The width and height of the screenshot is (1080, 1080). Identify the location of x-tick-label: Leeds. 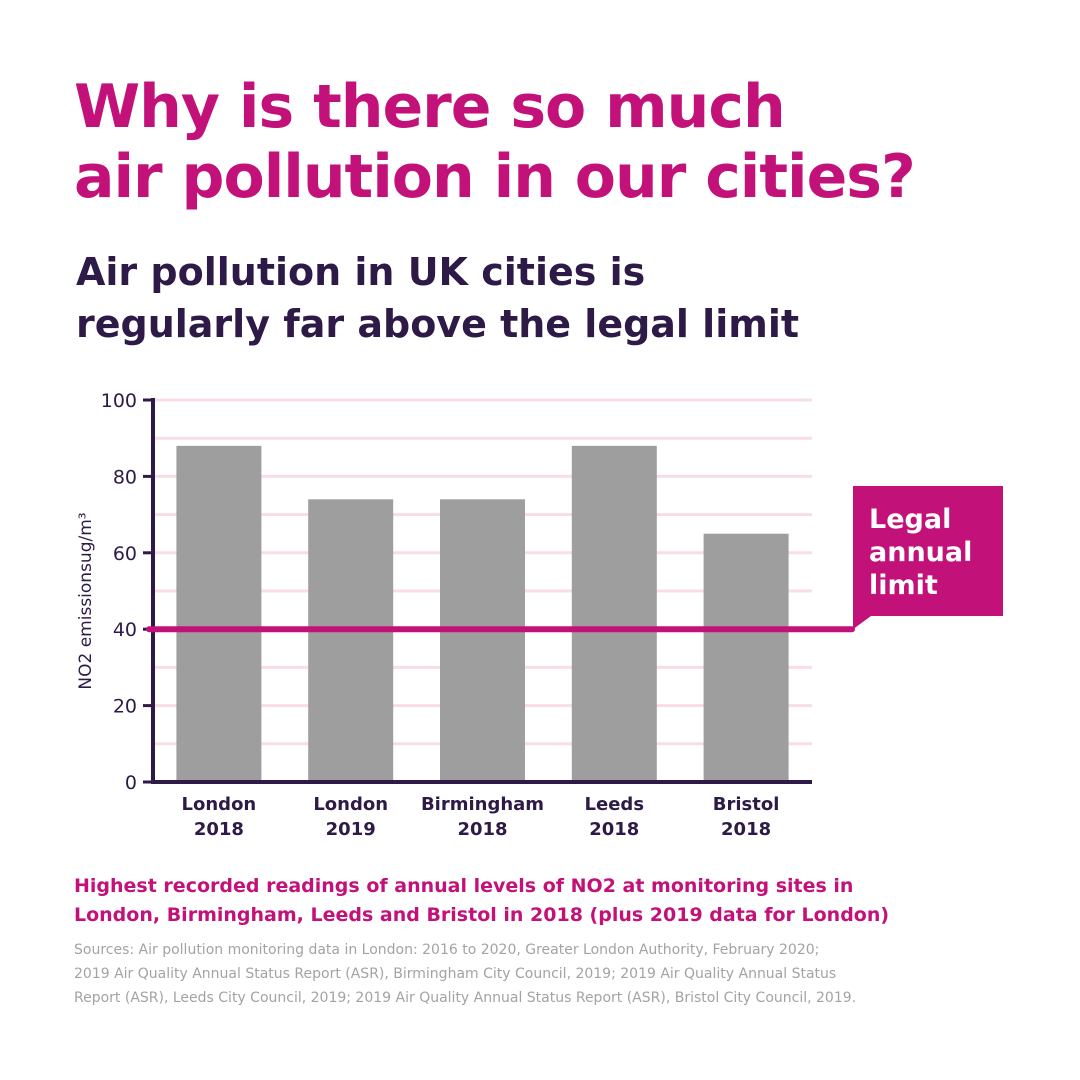
(614, 804).